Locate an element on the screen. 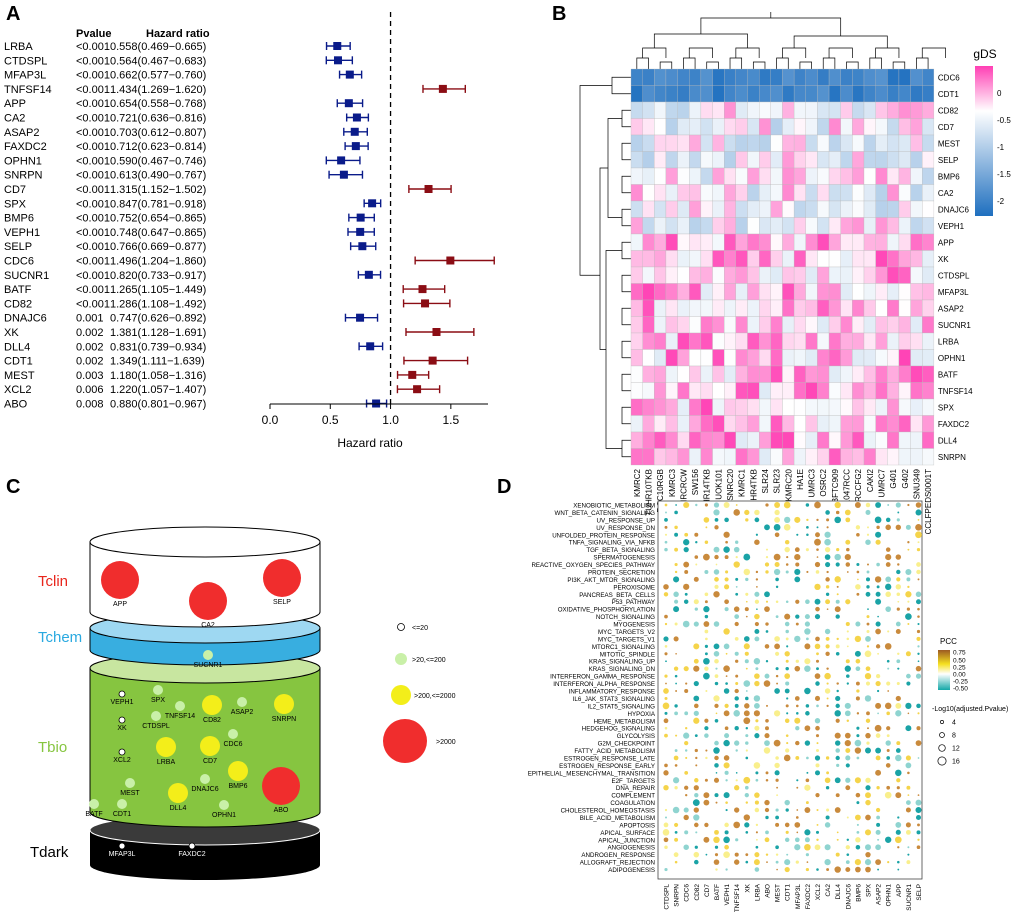 This screenshot has height=921, width=1020. row-label: ASAP2 is located at coordinates (951, 308).